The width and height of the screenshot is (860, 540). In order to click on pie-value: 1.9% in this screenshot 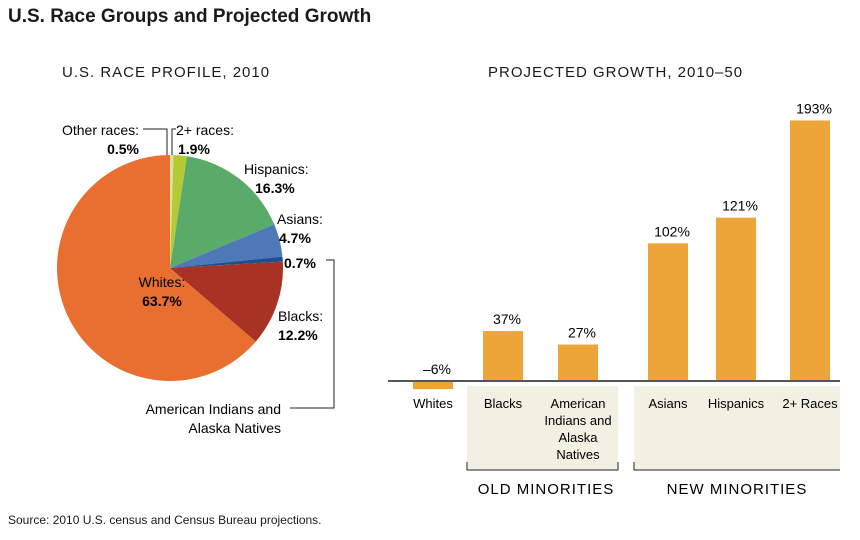, I will do `click(194, 149)`.